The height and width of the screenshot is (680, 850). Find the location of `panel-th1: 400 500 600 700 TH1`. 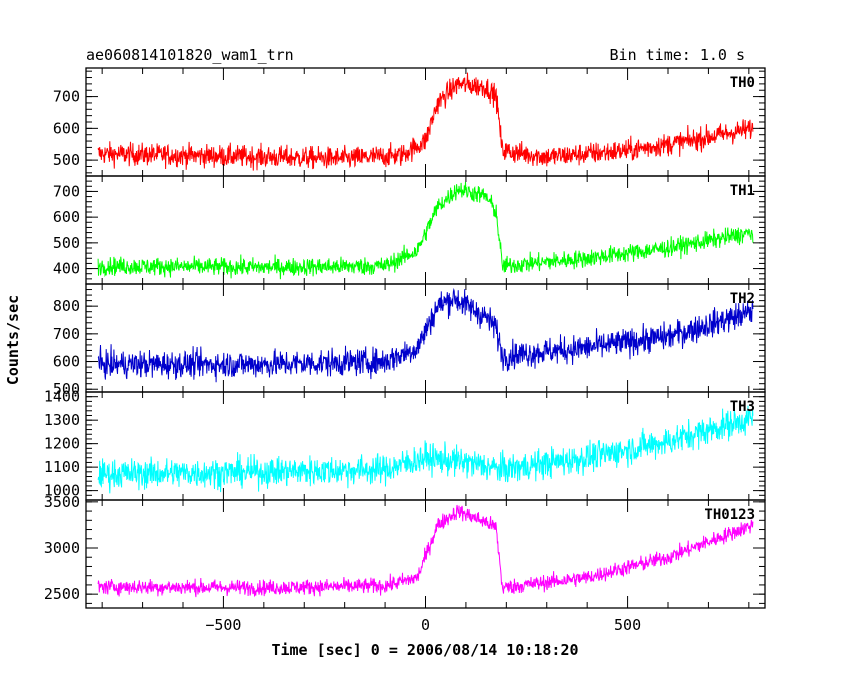

panel-th1: 400 500 600 700 TH1 is located at coordinates (409, 230).